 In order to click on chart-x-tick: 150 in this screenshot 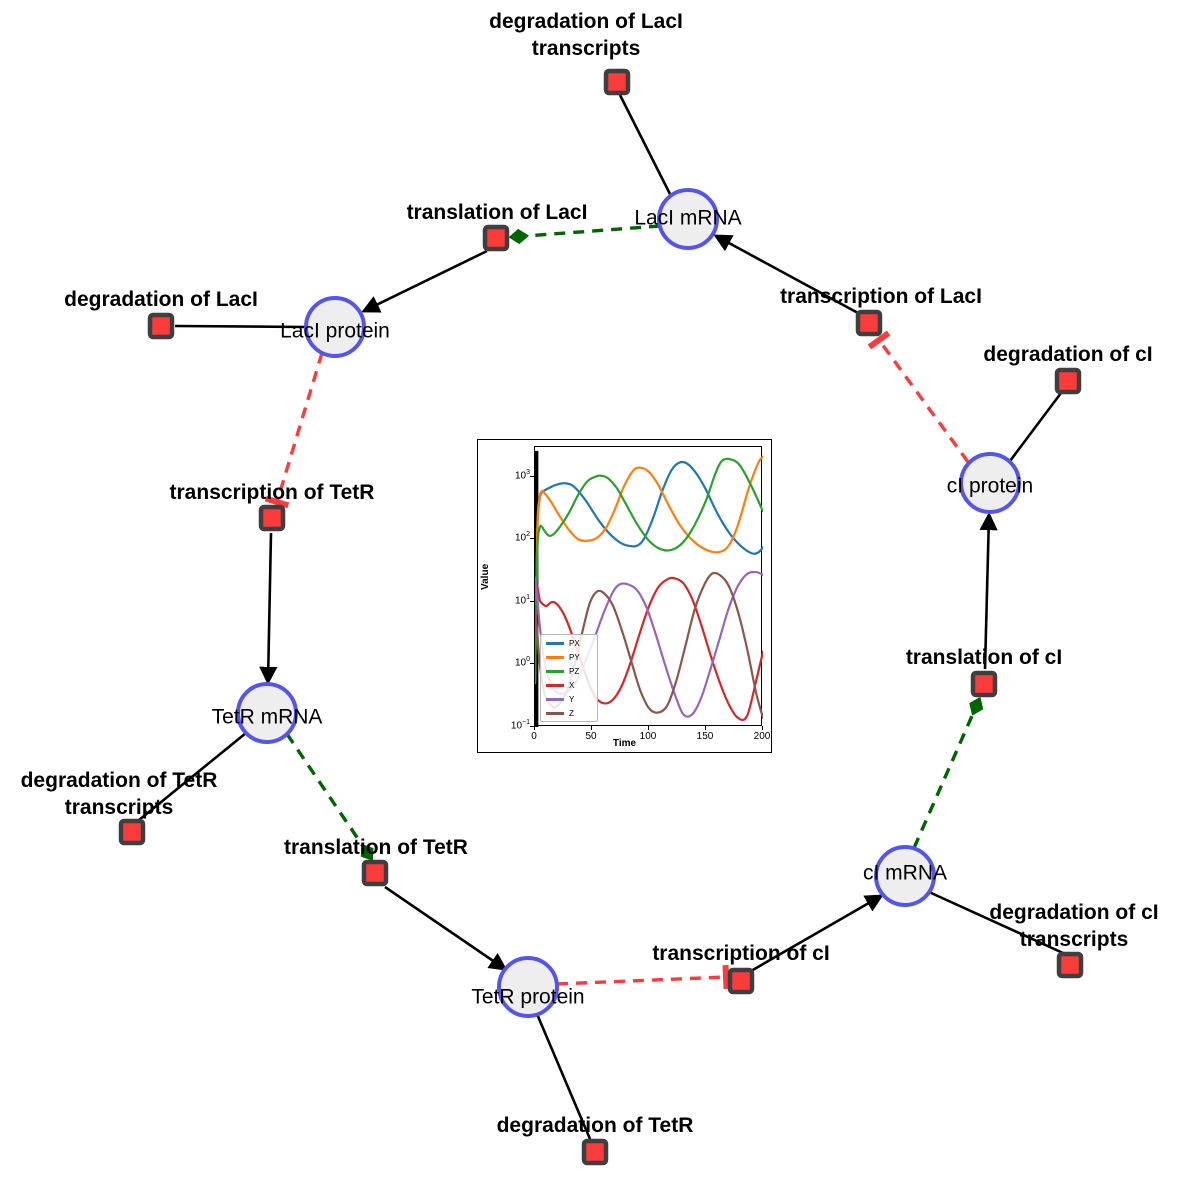, I will do `click(705, 736)`.